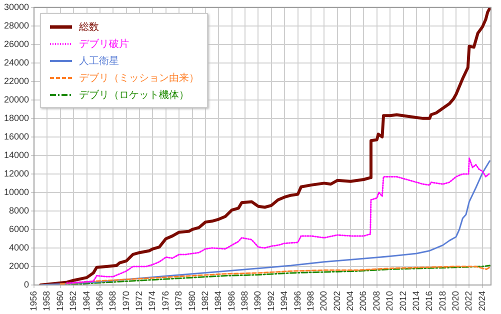 This screenshot has height=314, width=501. I want to click on x-tick-label: 1994, so click(284, 301).